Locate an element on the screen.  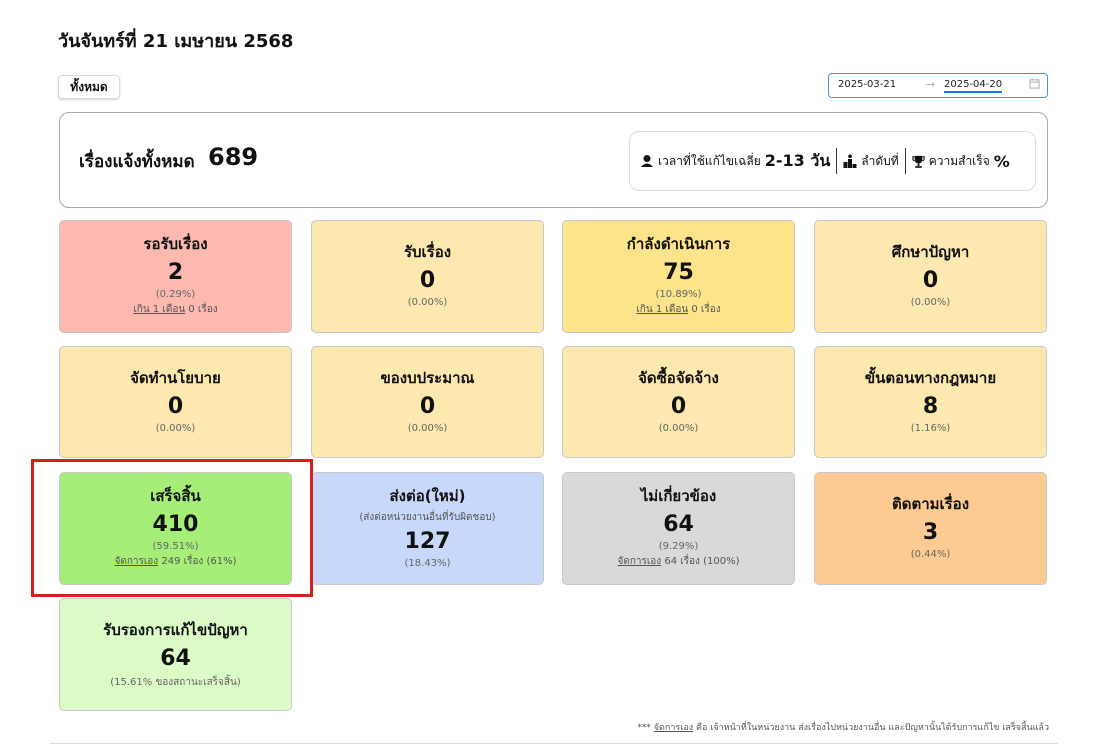
card-percent: (15.61% ของสถานะเสร็จสิ้น) is located at coordinates (175, 682).